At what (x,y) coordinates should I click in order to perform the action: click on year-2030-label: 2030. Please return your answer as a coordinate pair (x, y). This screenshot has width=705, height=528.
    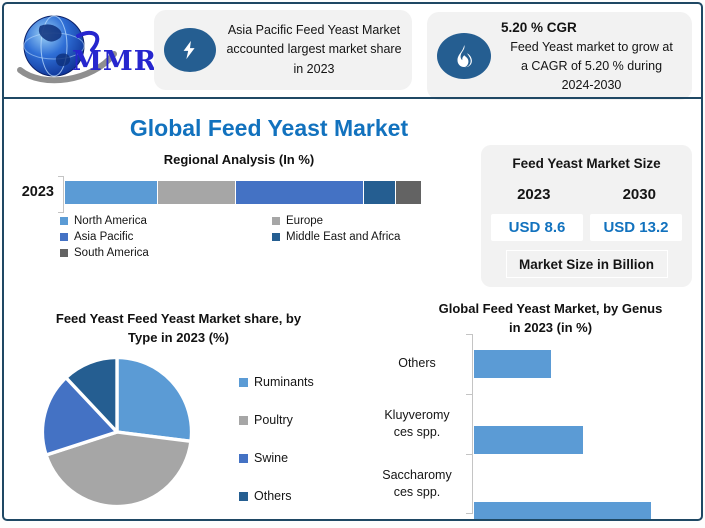
    Looking at the image, I should click on (639, 194).